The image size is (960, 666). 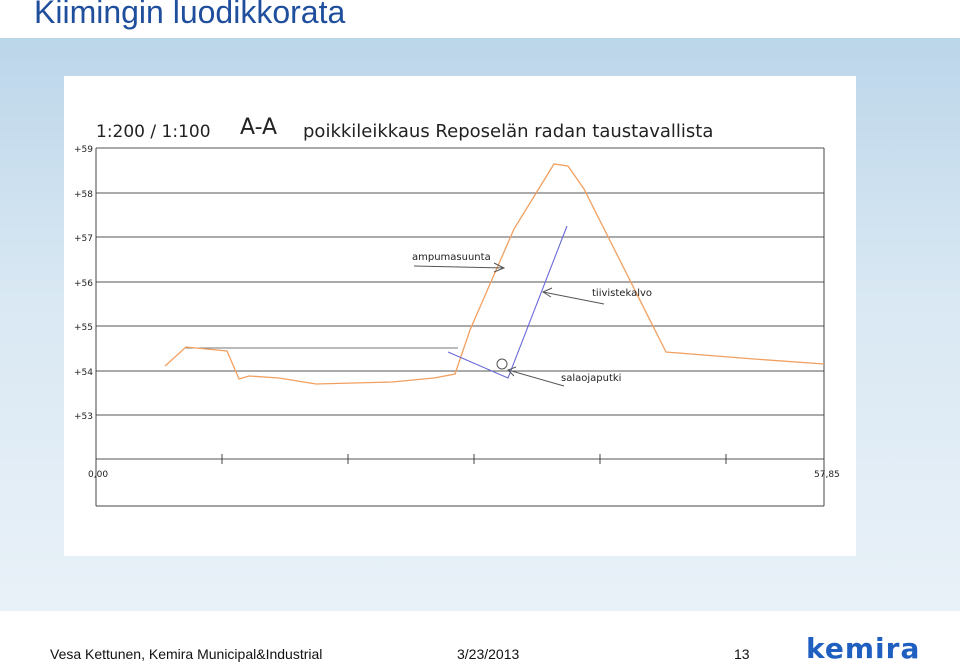 What do you see at coordinates (153, 132) in the screenshot?
I see `scale-label: 1:200 / 1:100` at bounding box center [153, 132].